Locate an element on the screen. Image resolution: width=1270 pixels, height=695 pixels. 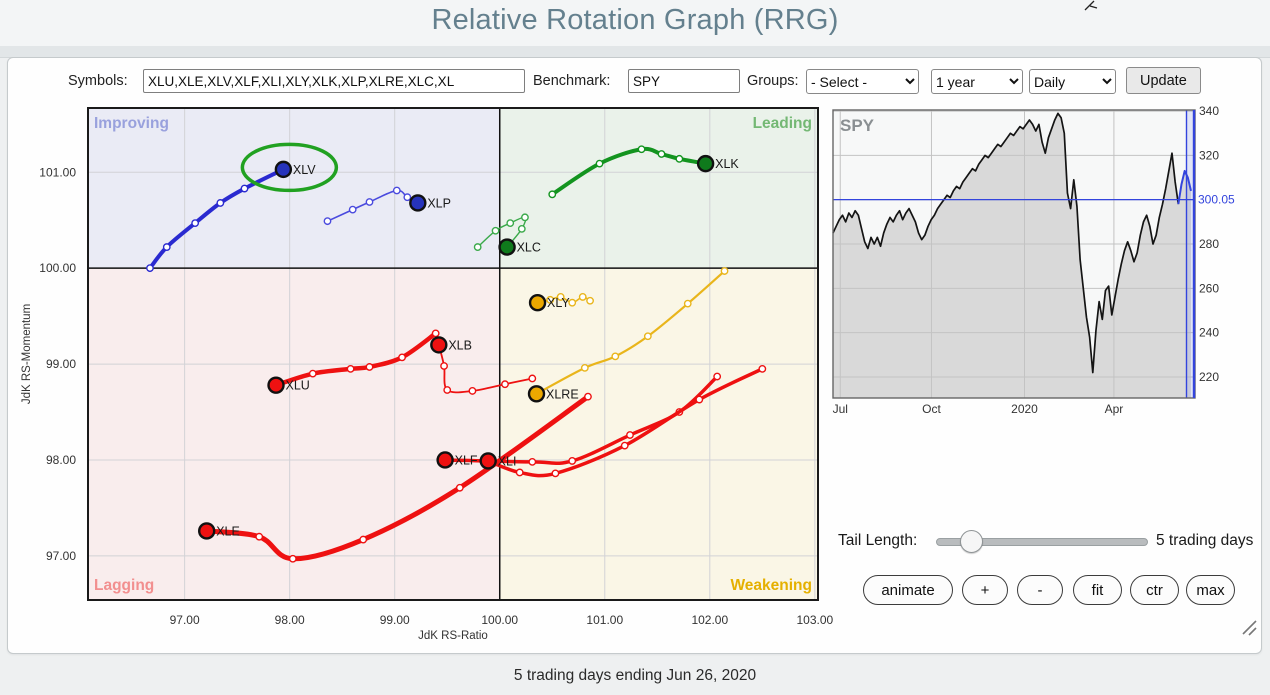
rrg-button-fit: fit is located at coordinates (1097, 590).